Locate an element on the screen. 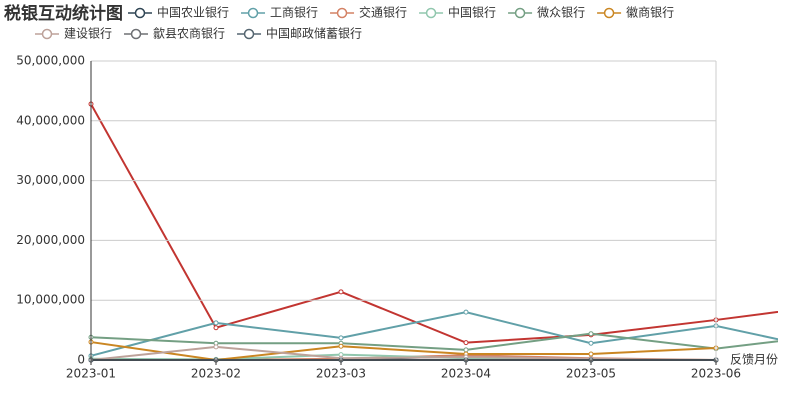 The image size is (800, 407). x-tick-label: 2023-06 is located at coordinates (716, 374).